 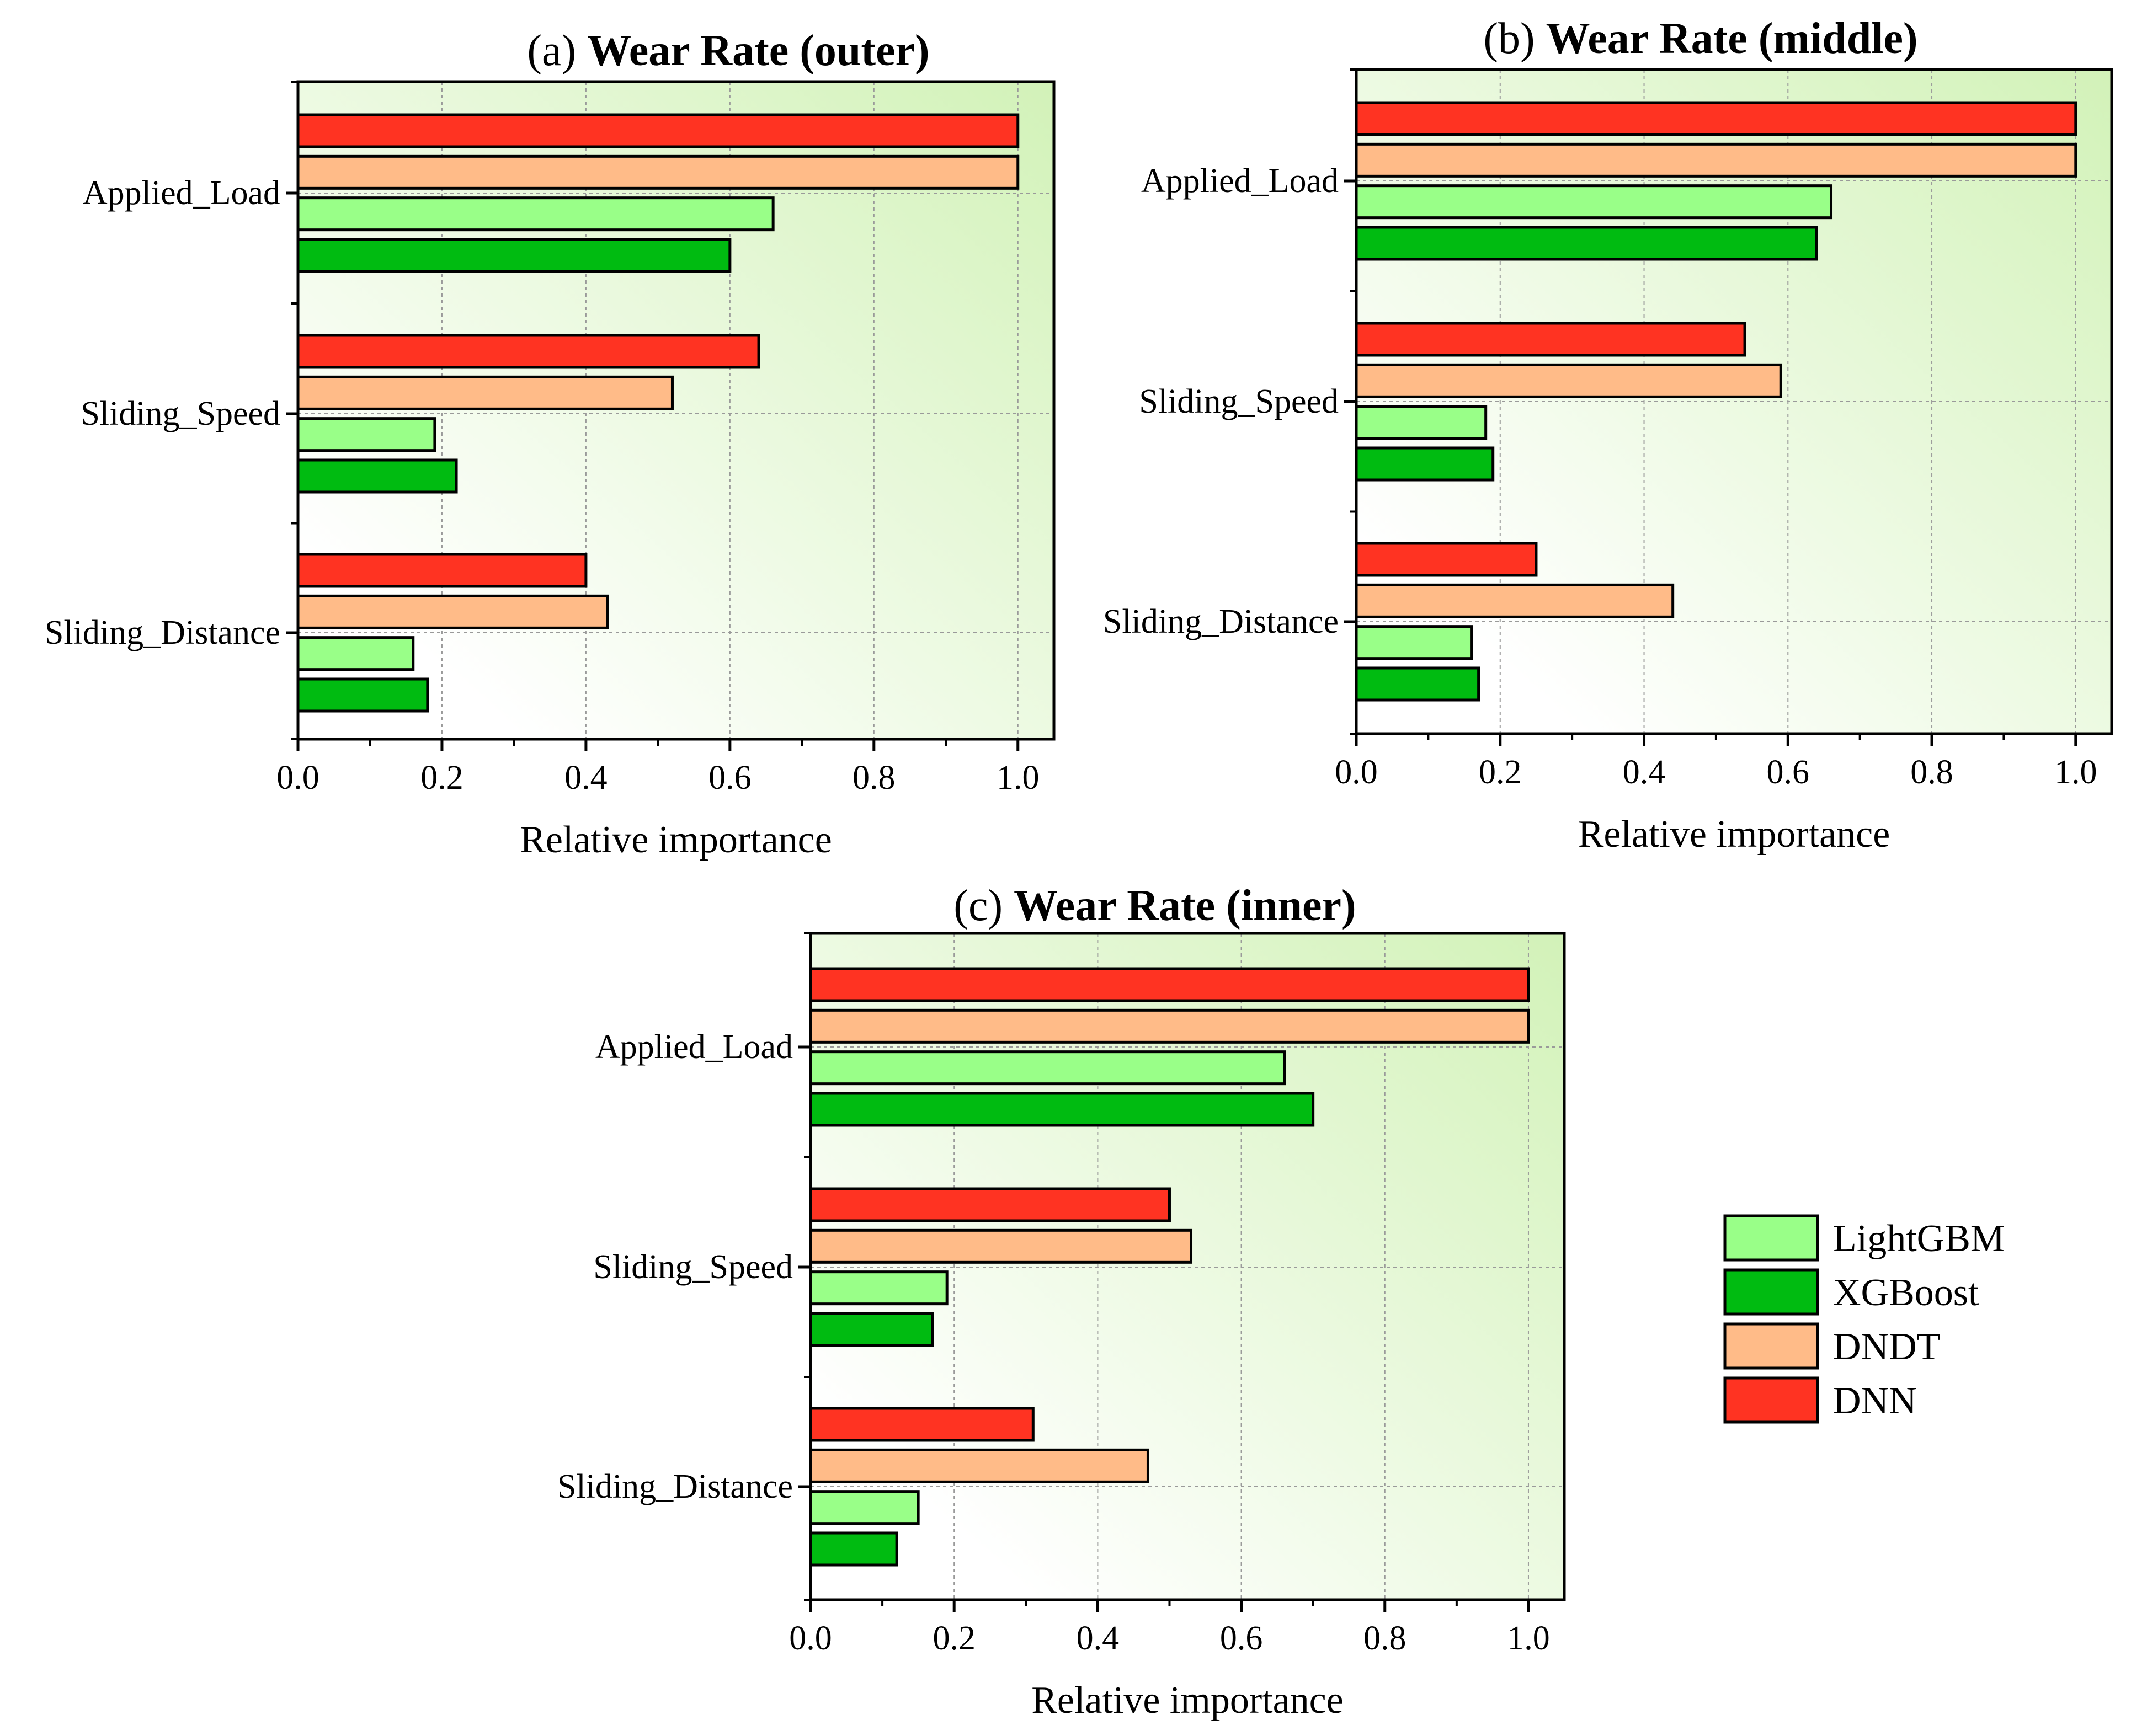 I want to click on legend-label-lightgbm: LightGBM, so click(x=1919, y=1238).